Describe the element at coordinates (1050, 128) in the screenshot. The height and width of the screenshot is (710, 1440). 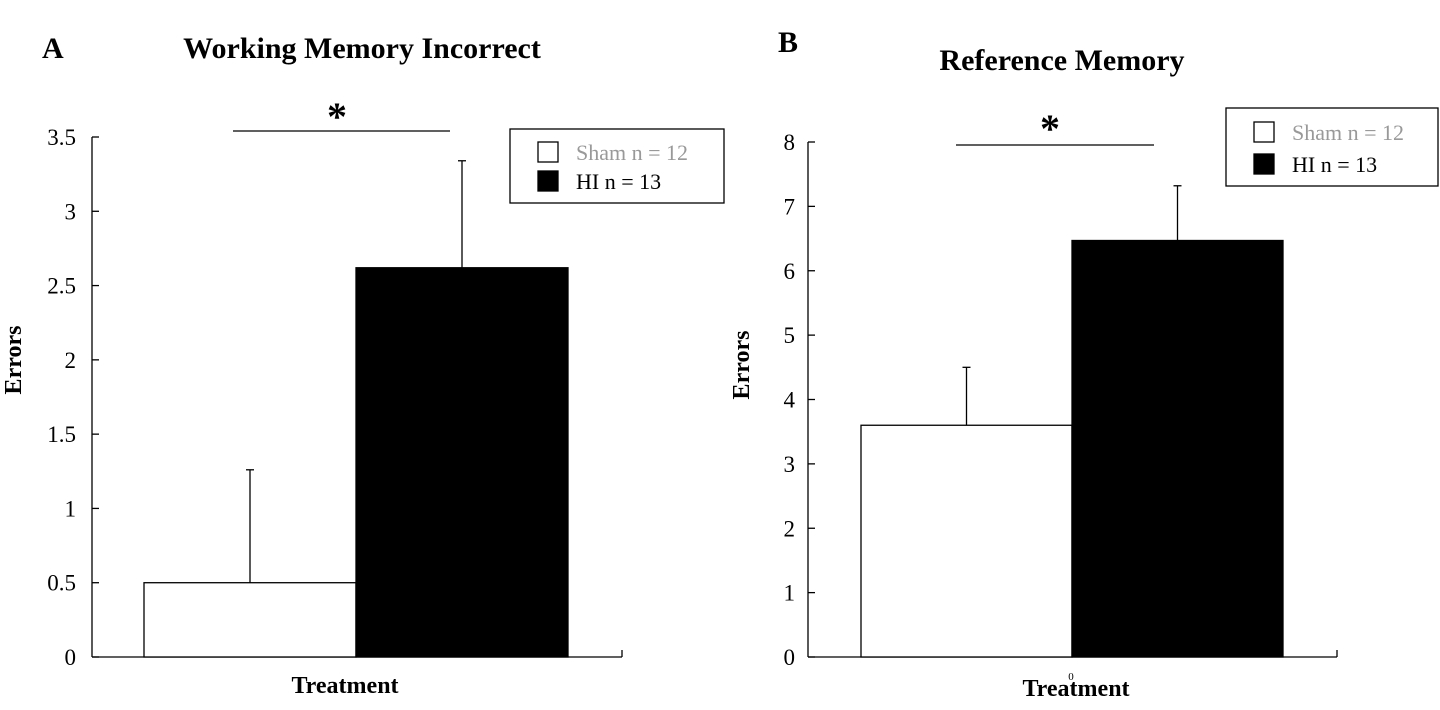
I see `panel-b-significance: *` at that location.